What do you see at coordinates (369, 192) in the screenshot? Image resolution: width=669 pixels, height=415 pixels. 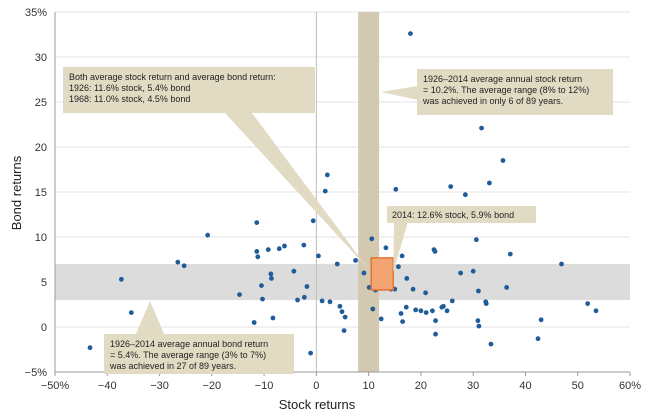 I see `stock-average-range-band` at bounding box center [369, 192].